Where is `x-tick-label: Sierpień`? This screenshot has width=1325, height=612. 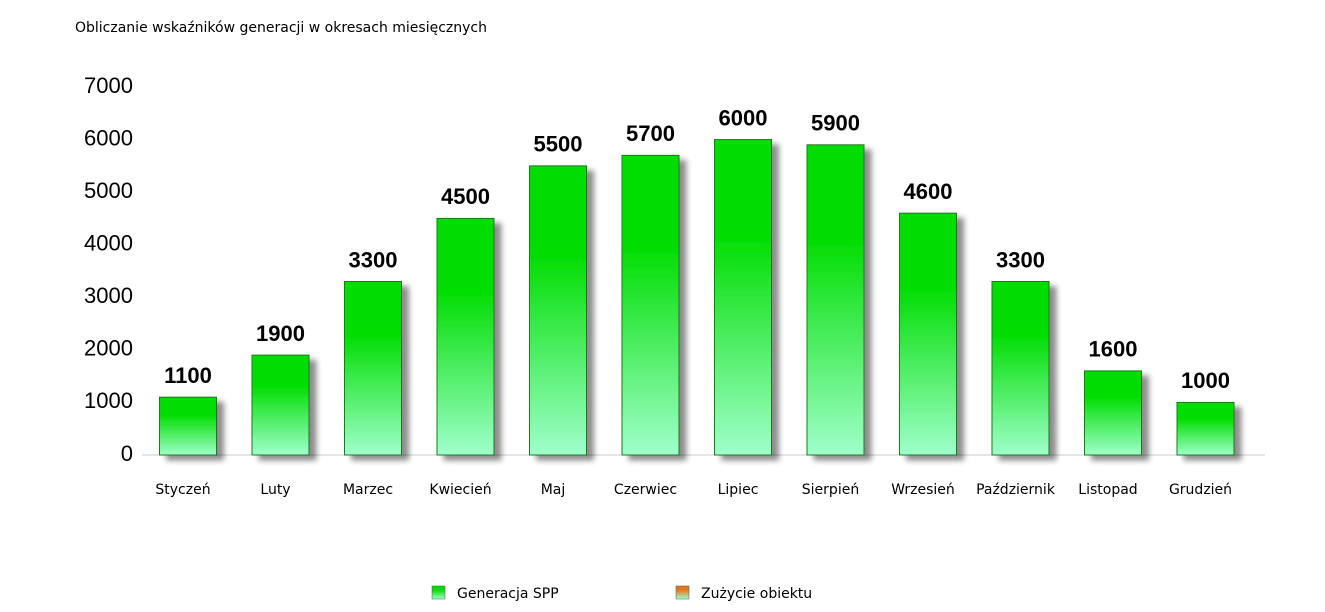
x-tick-label: Sierpień is located at coordinates (830, 490).